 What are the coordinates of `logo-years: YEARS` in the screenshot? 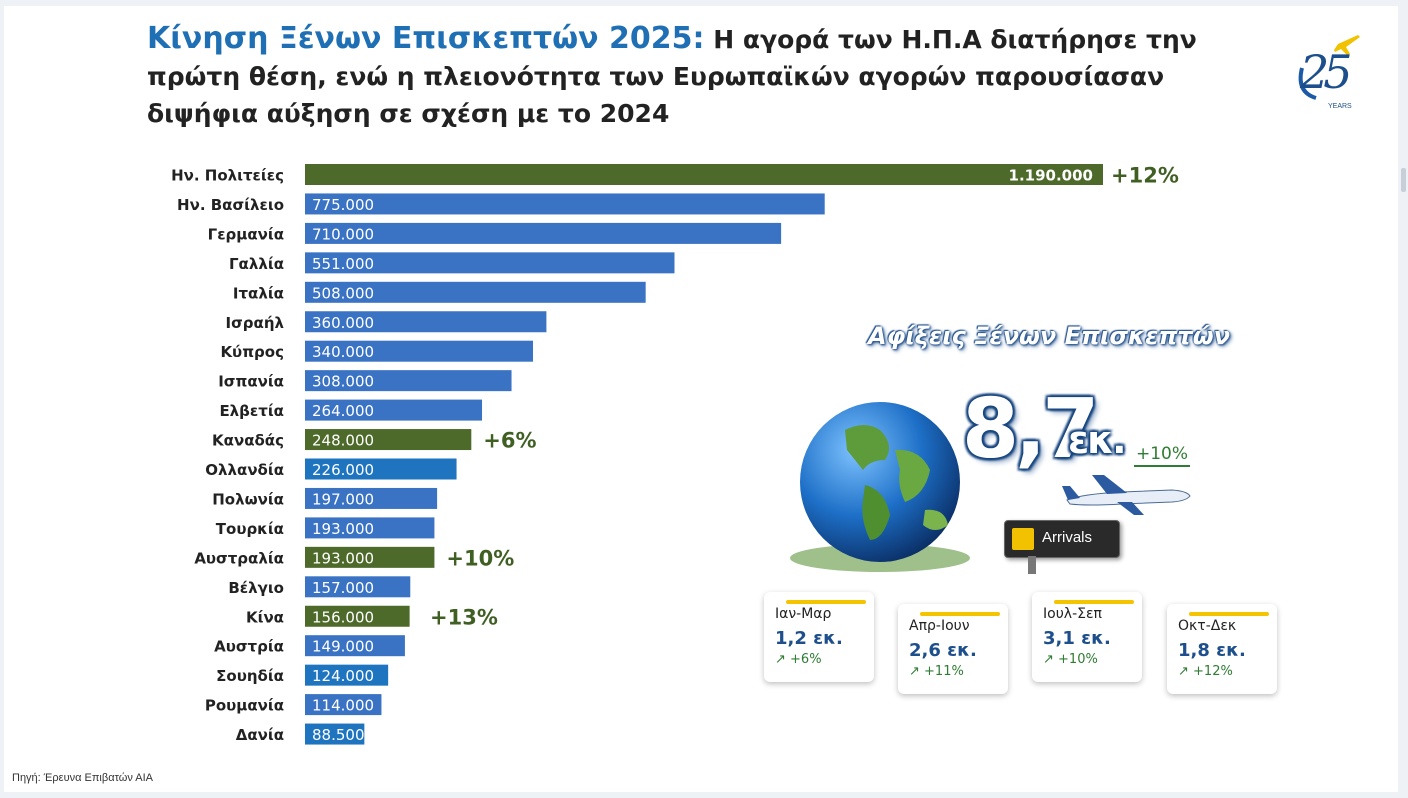 It's located at (1340, 106).